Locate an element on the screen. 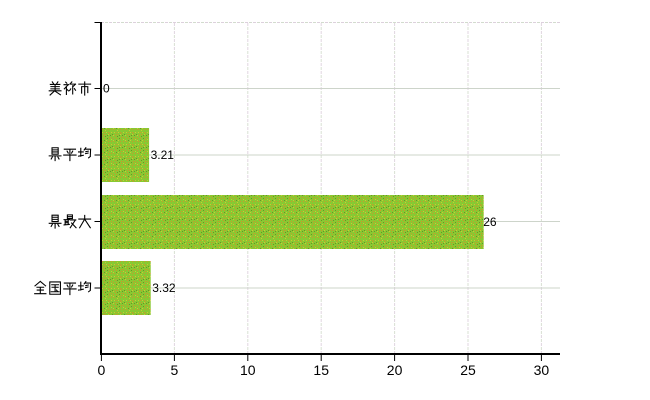  svg-text: 3.21 is located at coordinates (163, 155).